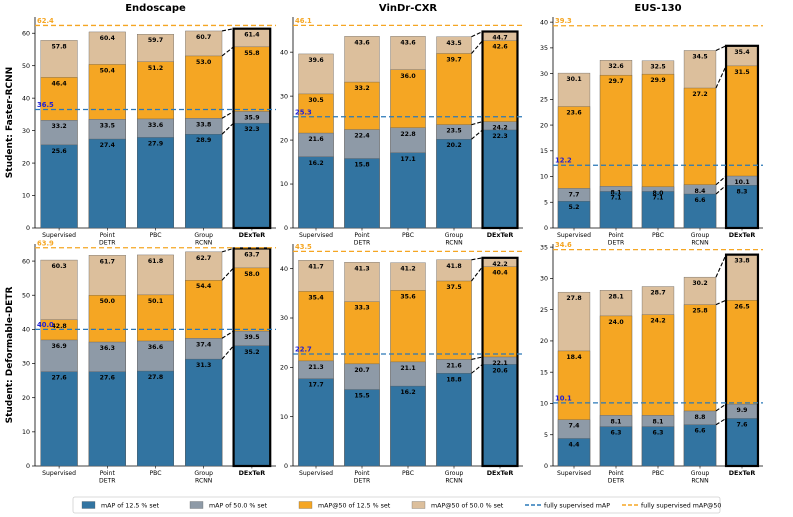 The width and height of the screenshot is (793, 517). I want to click on fully-supervised-map-label: 25.3, so click(303, 112).